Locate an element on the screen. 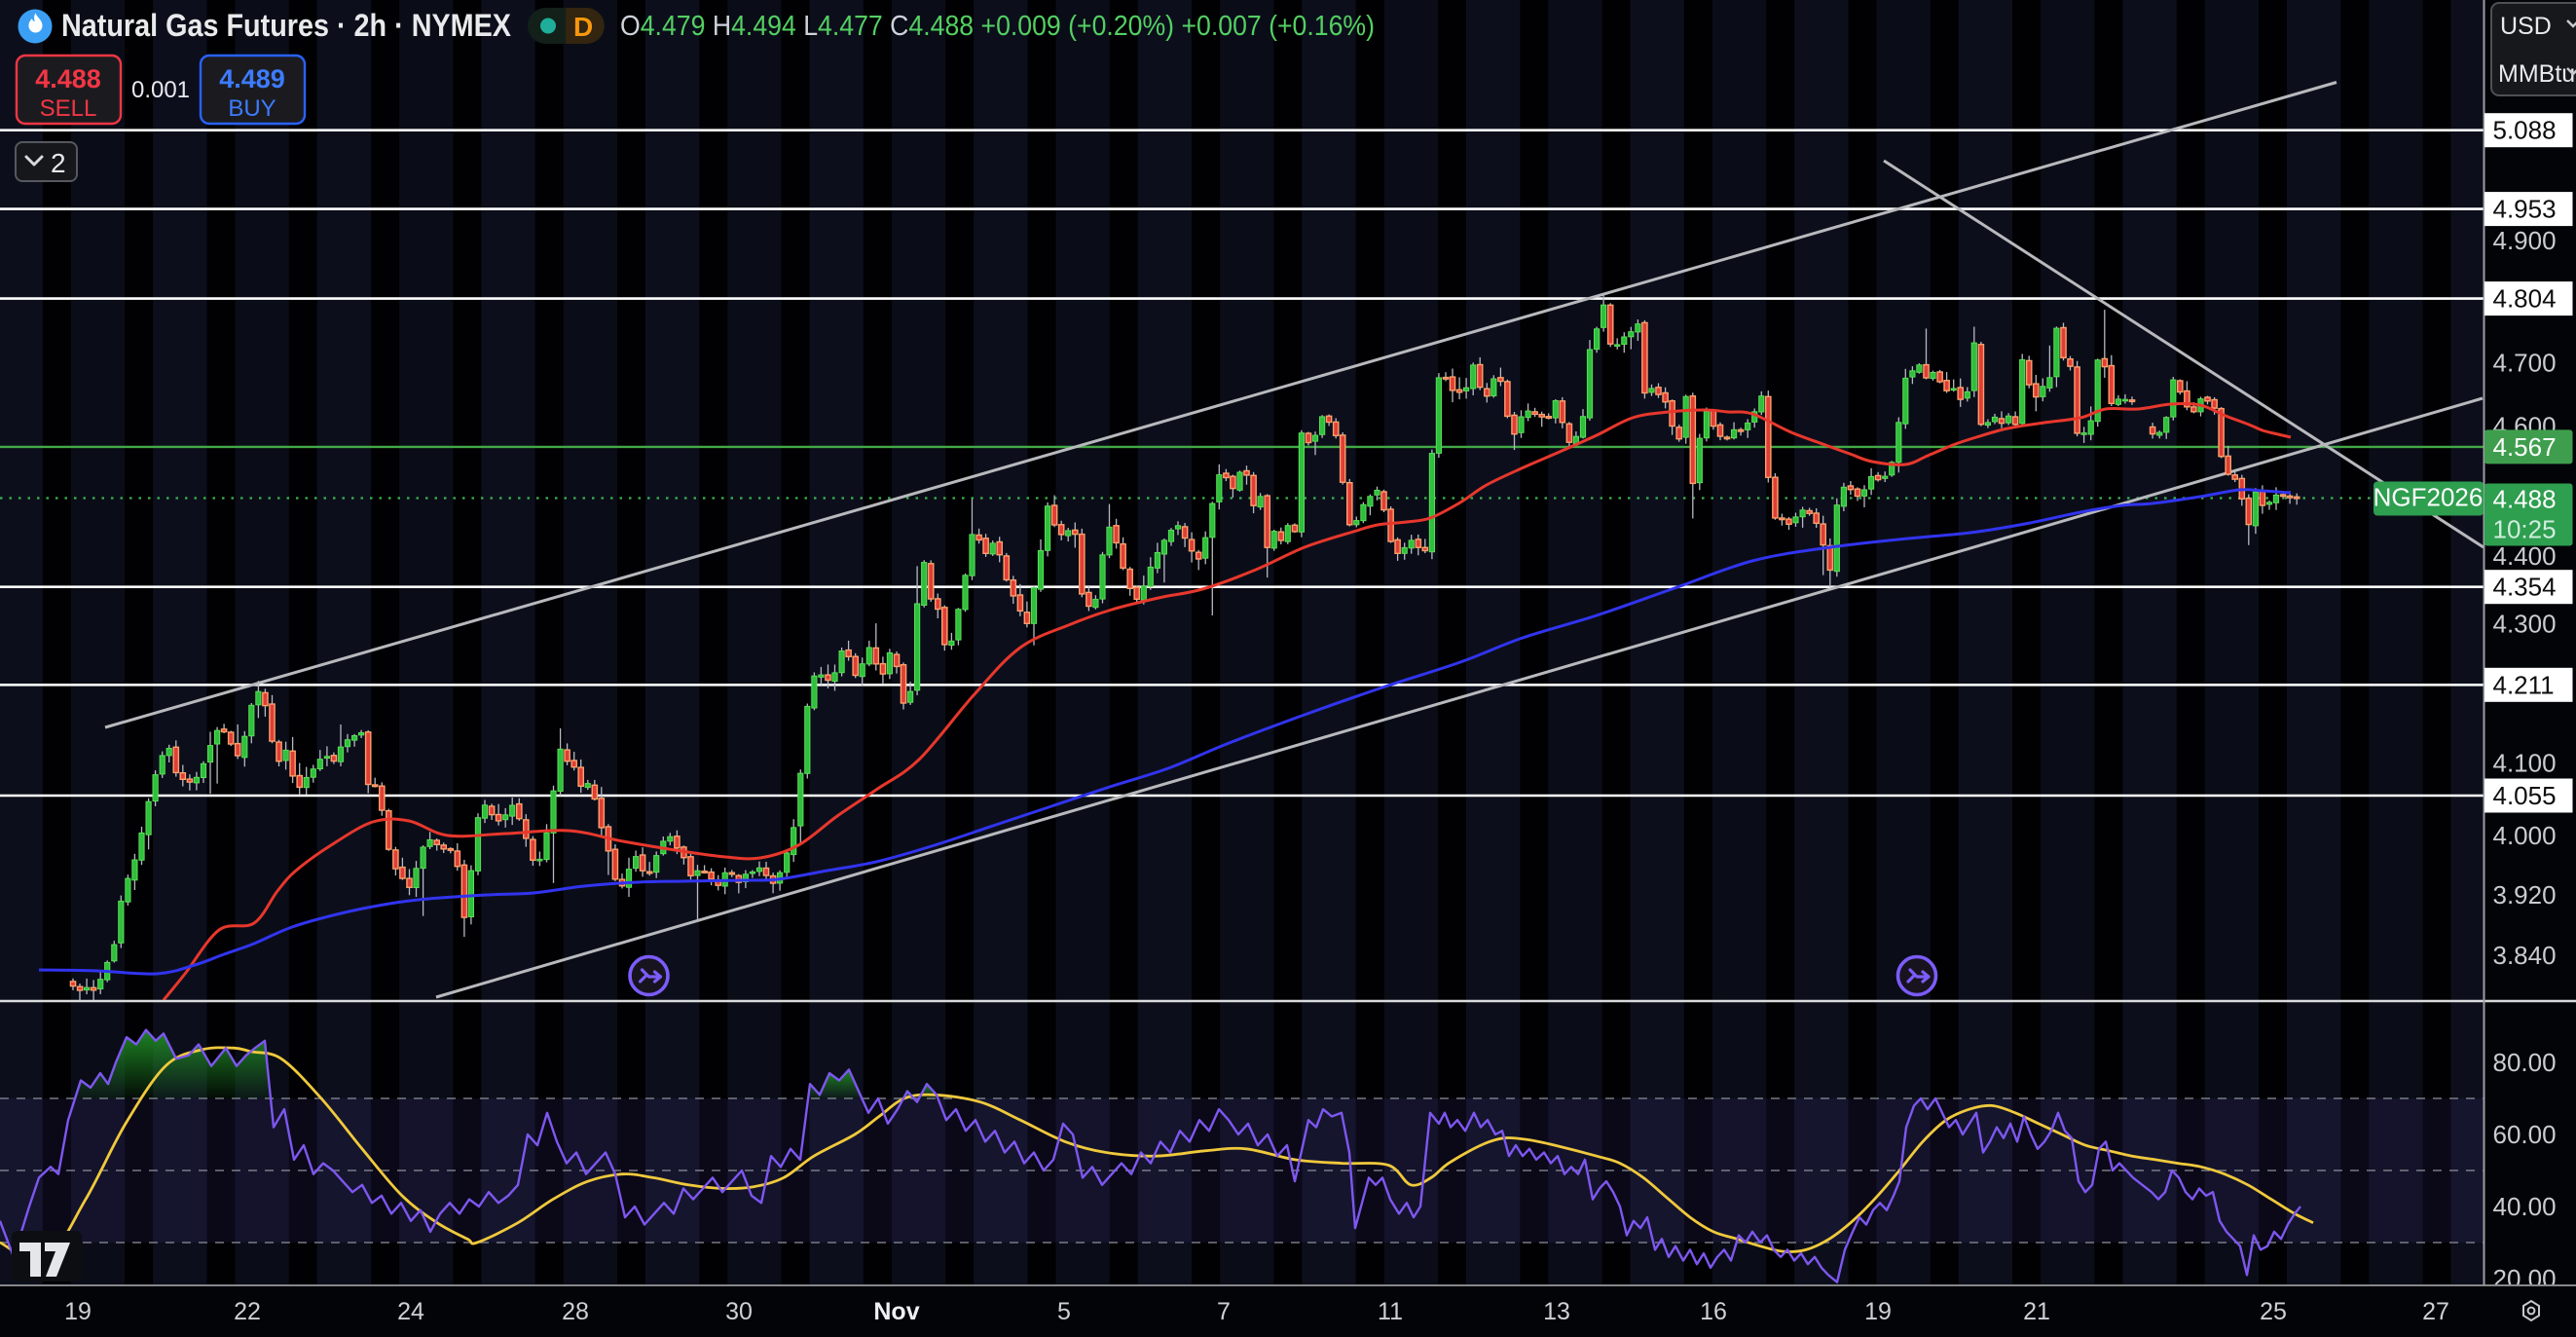 This screenshot has width=2576, height=1337. svg-text: 7 is located at coordinates (1224, 1311).